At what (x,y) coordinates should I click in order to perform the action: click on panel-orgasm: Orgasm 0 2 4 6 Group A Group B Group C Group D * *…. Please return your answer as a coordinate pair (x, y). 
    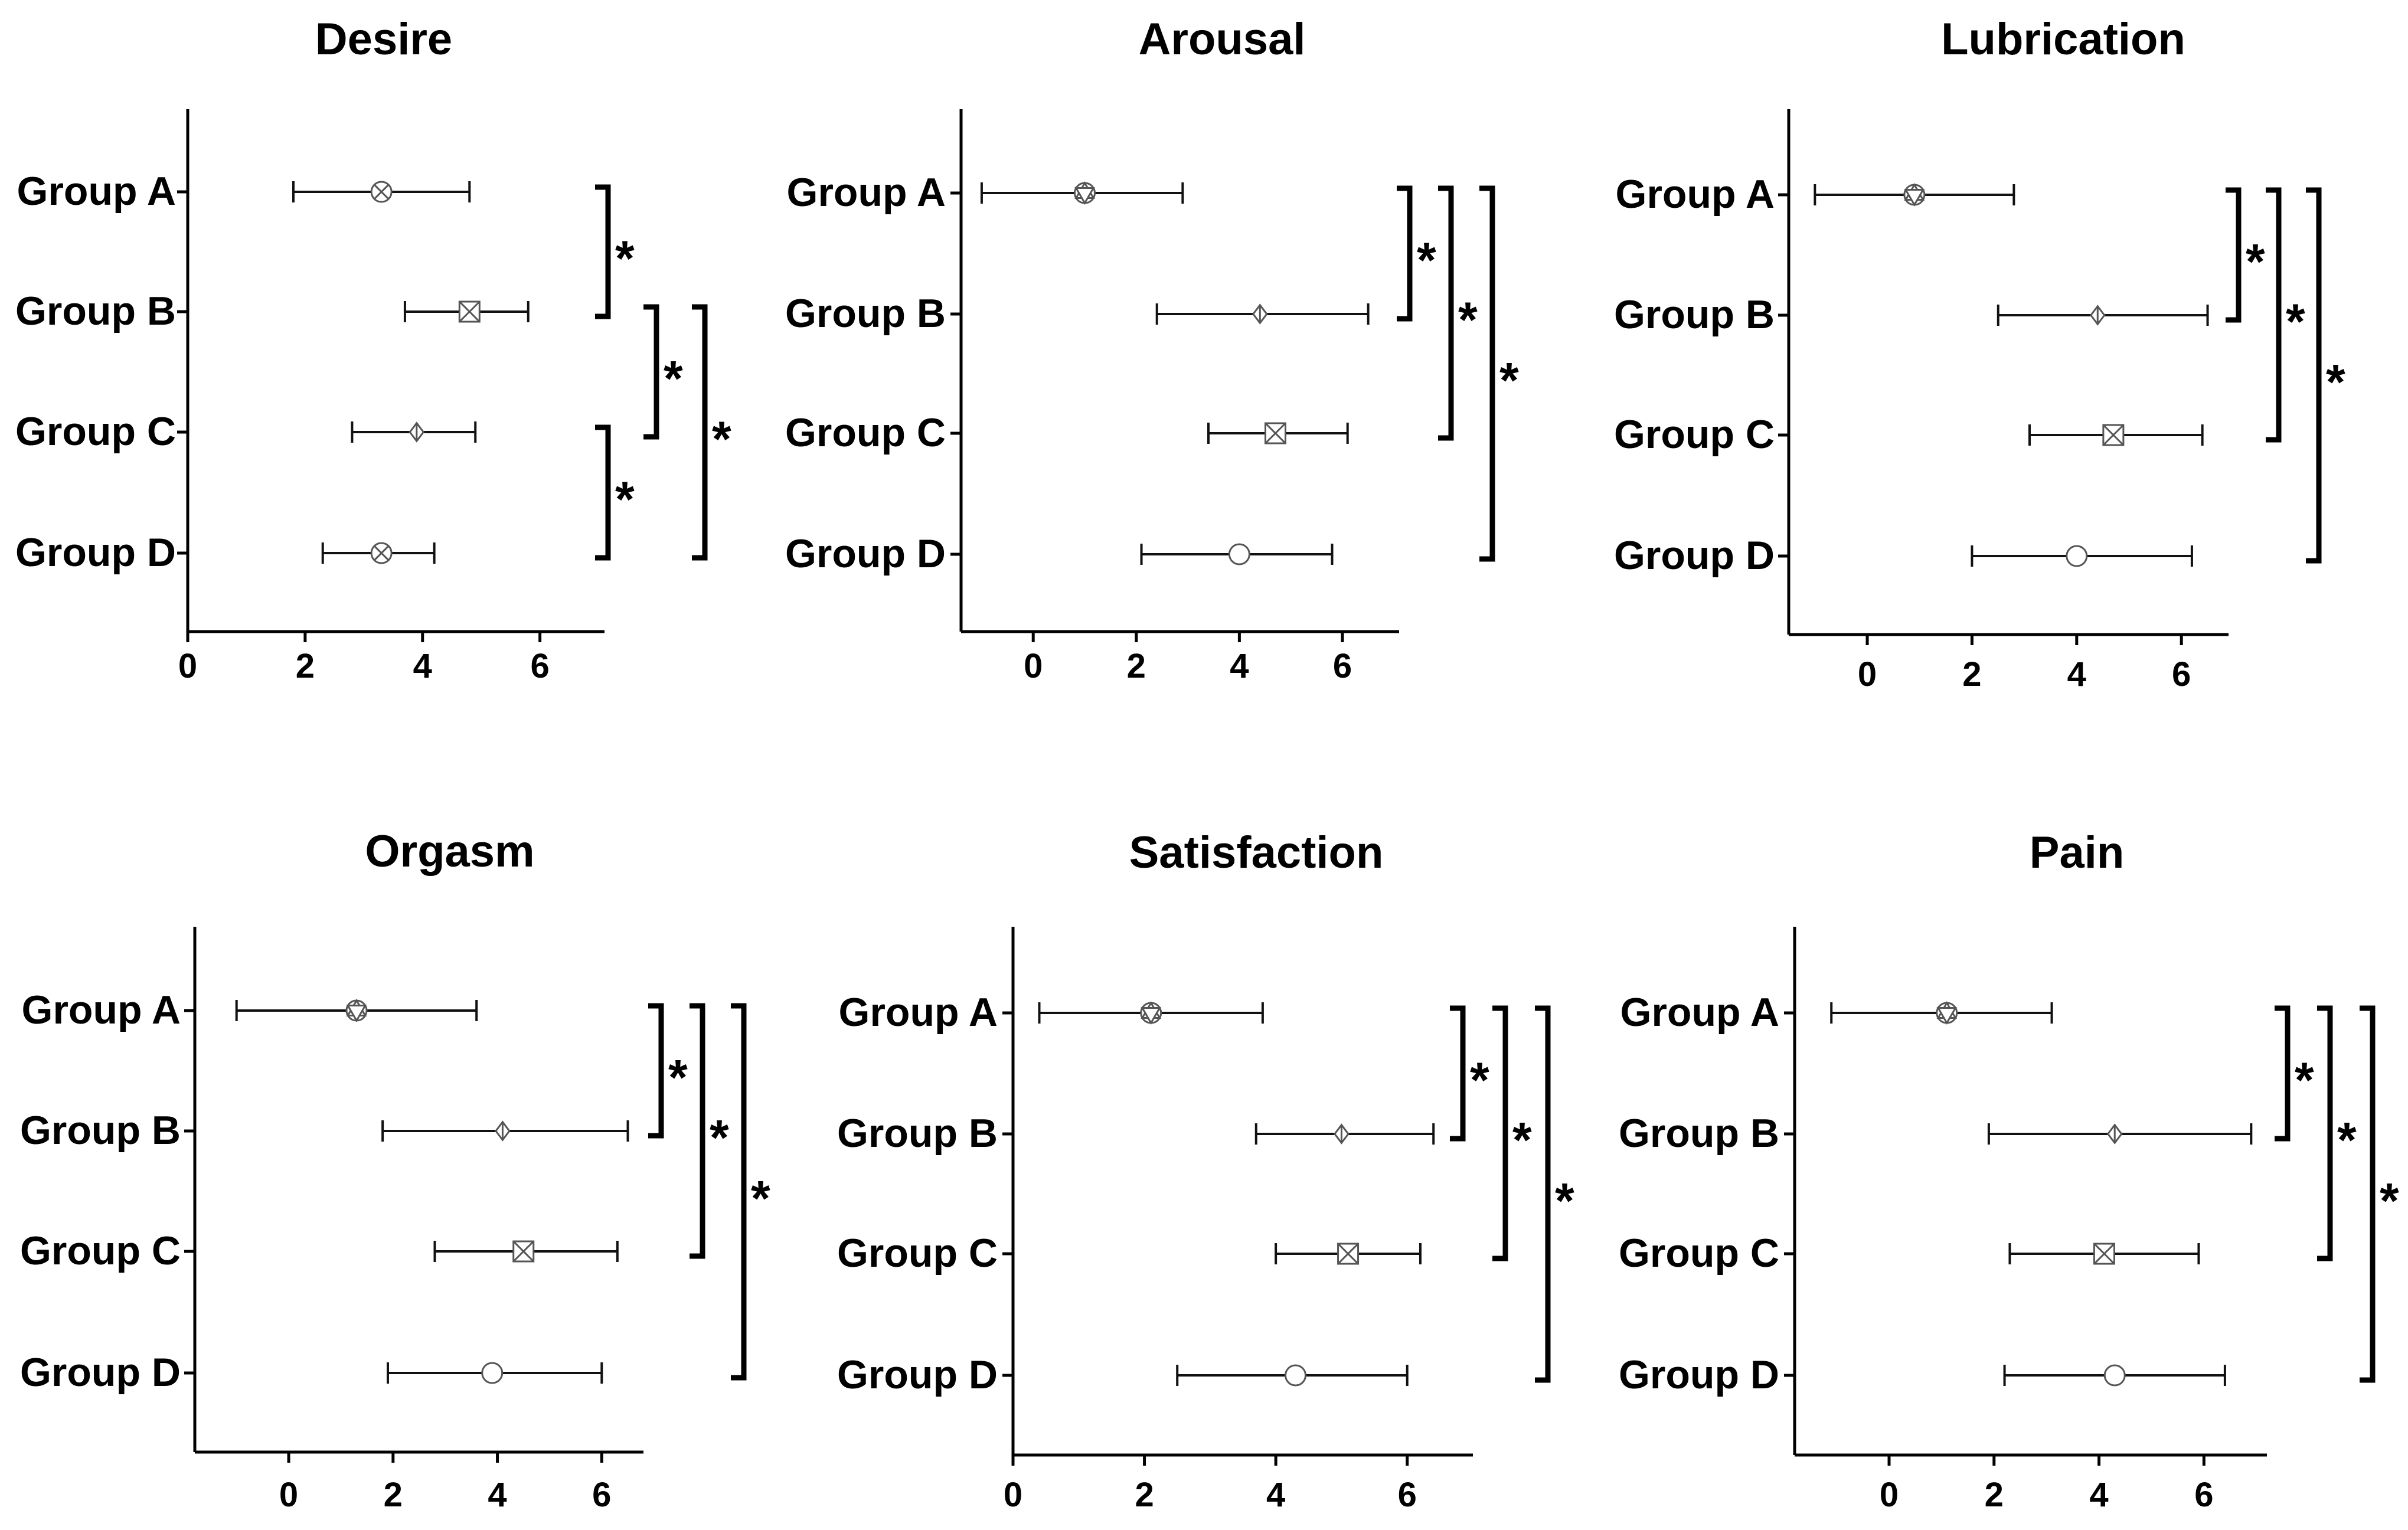
    Looking at the image, I should click on (395, 1170).